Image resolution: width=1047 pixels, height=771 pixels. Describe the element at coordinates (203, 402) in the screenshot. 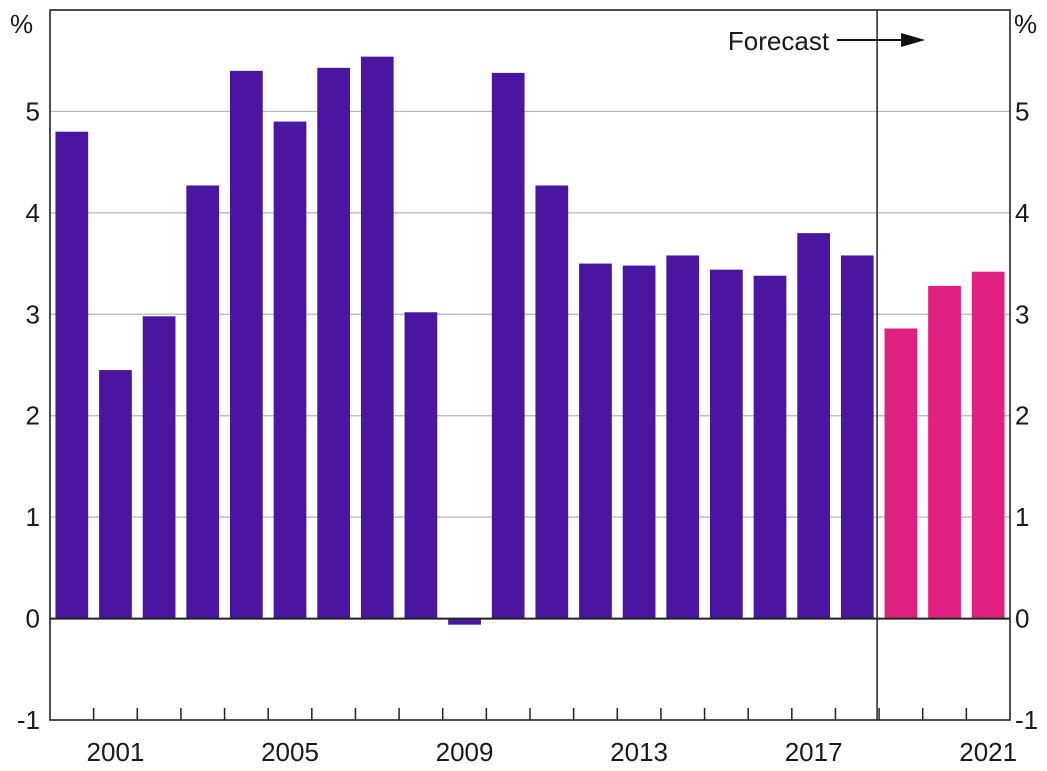

I see `bar-2003` at that location.